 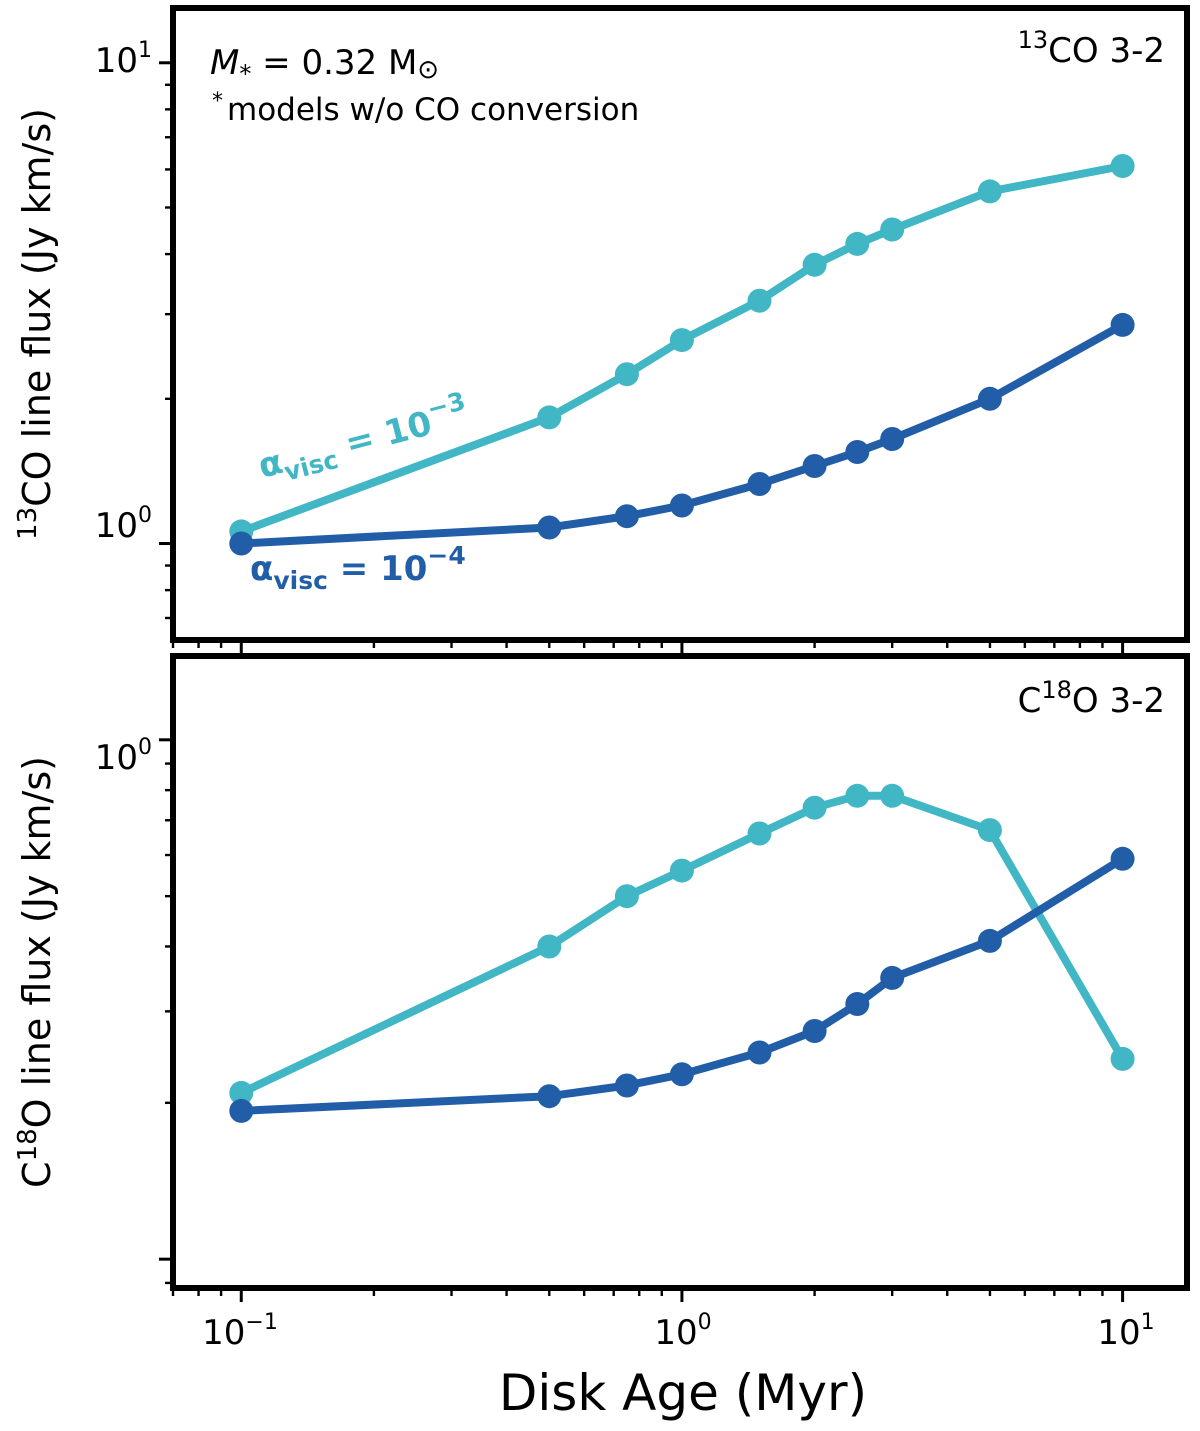 What do you see at coordinates (682, 1331) in the screenshot?
I see `xtick-label-1: 10⁰` at bounding box center [682, 1331].